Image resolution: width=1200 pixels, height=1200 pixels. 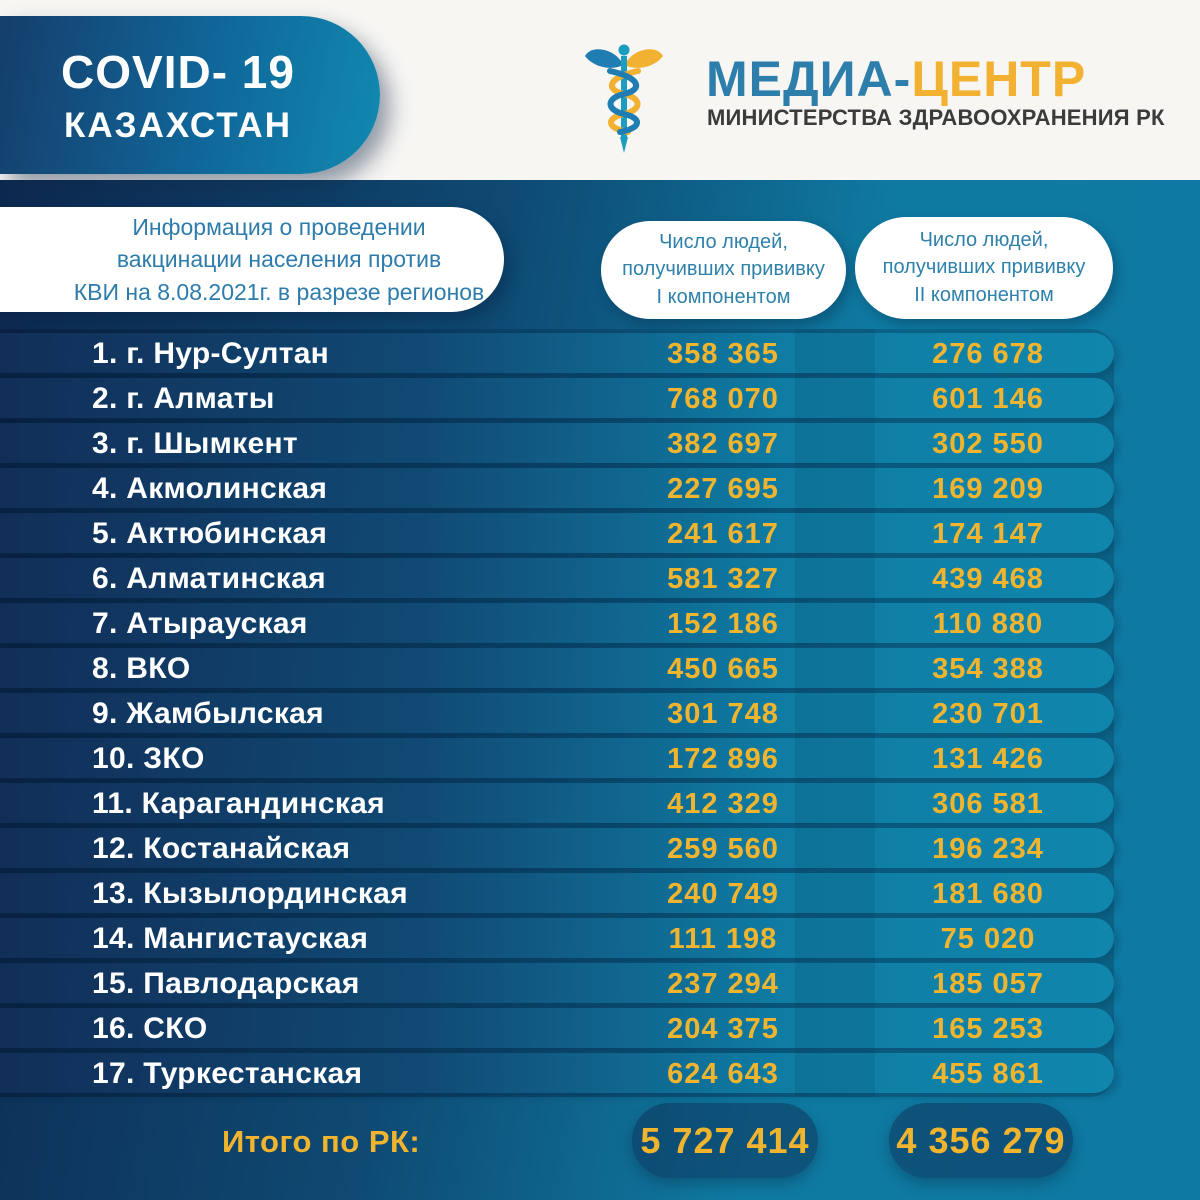 What do you see at coordinates (195, 443) in the screenshot?
I see `region-label: 3. г. Шымкент` at bounding box center [195, 443].